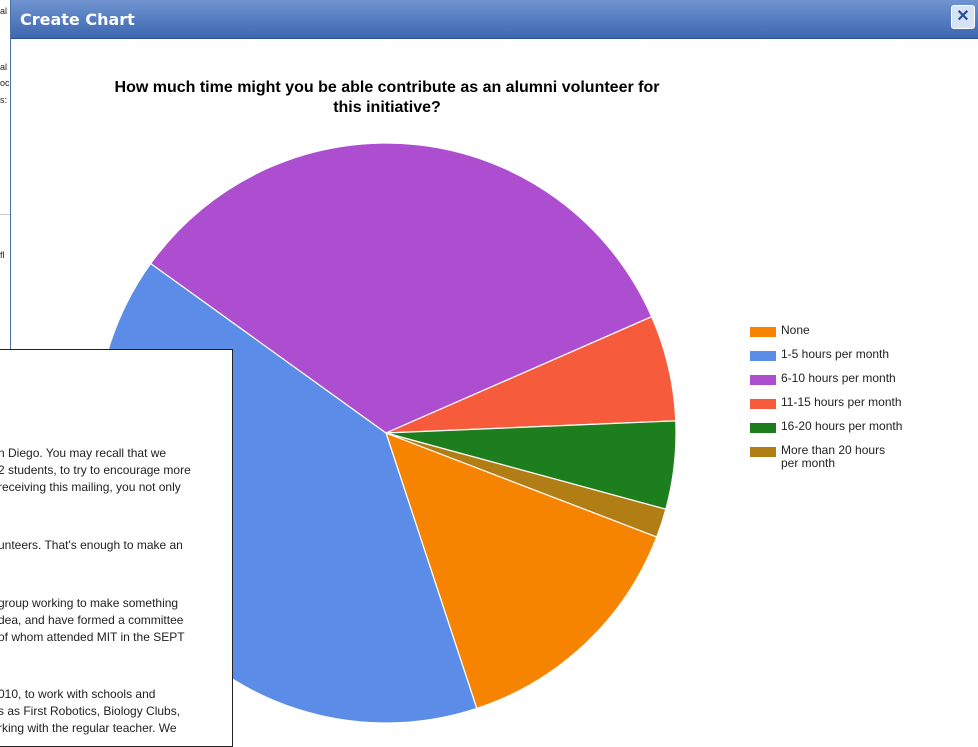  What do you see at coordinates (90, 711) in the screenshot?
I see `letter-text-line: s as First Robotics, Biology Clubs,` at bounding box center [90, 711].